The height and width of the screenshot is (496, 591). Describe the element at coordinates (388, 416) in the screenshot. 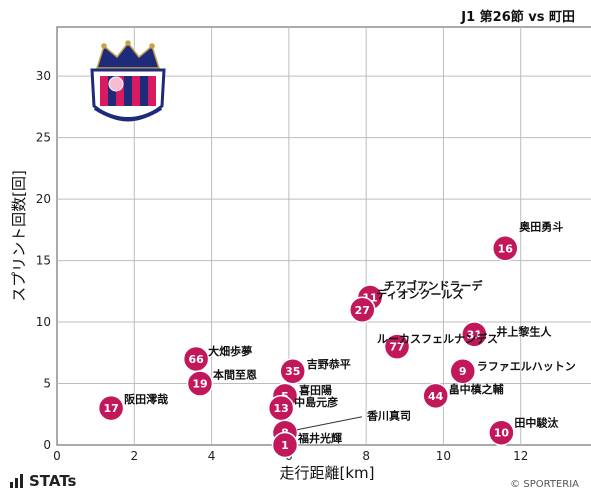

I see `point-label: 香川真司` at that location.